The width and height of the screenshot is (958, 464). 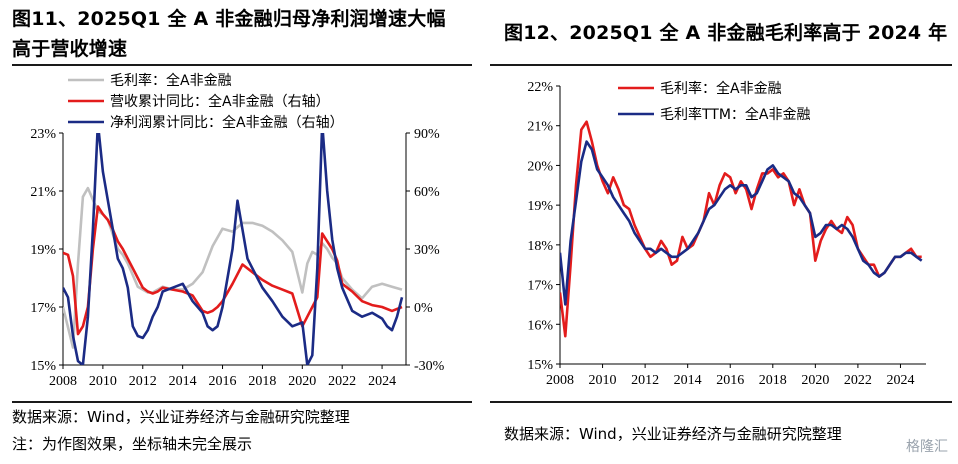 I want to click on left-ytick-right-label: 60%, so click(x=427, y=192).